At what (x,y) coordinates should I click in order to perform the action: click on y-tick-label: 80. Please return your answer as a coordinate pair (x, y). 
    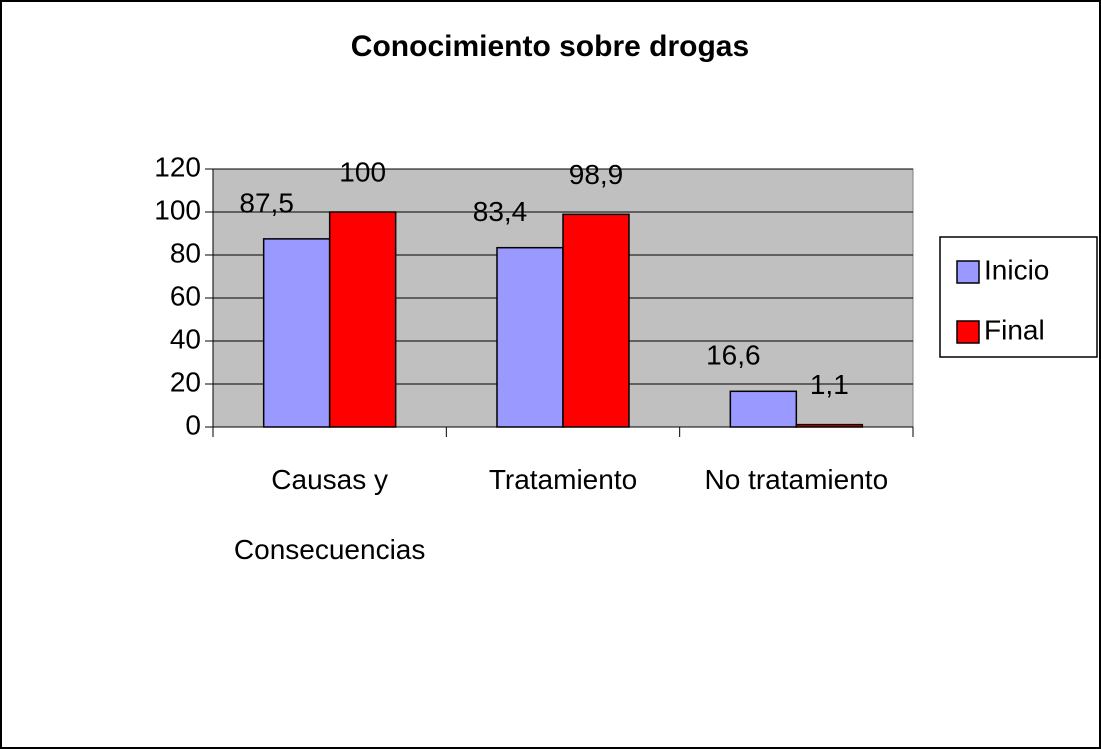
    Looking at the image, I should click on (185, 252).